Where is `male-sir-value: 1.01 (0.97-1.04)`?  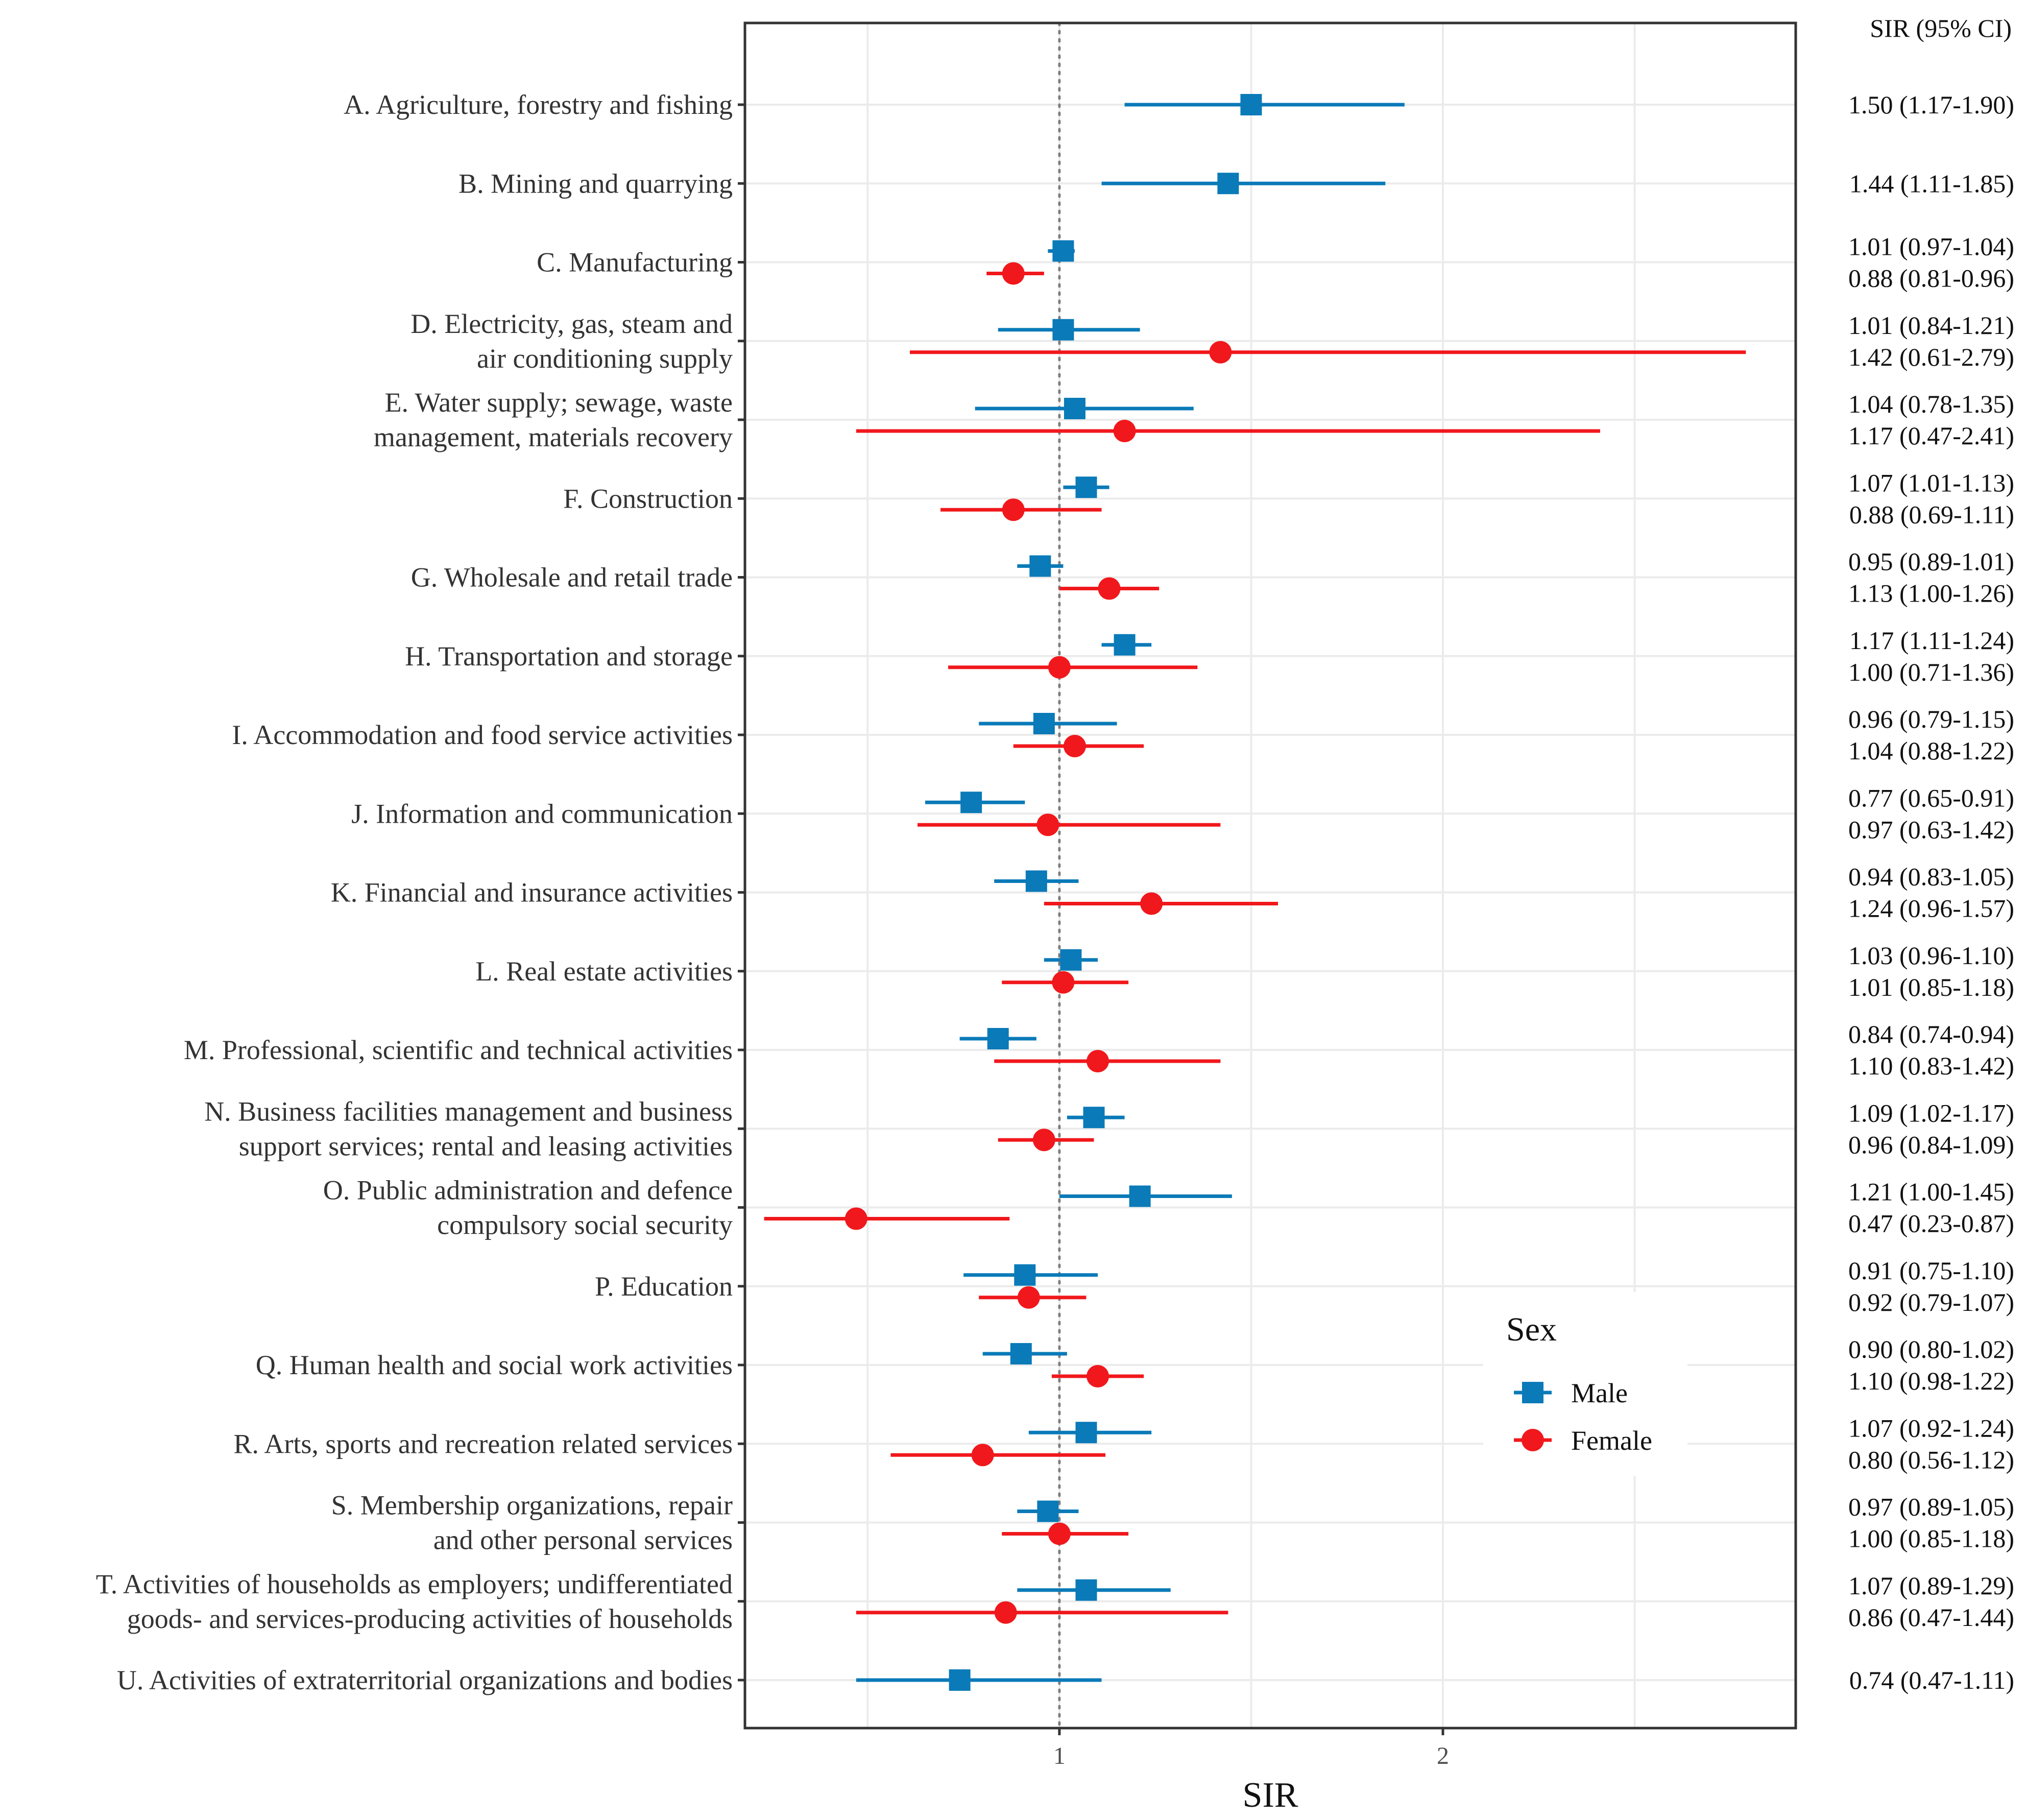 male-sir-value: 1.01 (0.97-1.04) is located at coordinates (1931, 246).